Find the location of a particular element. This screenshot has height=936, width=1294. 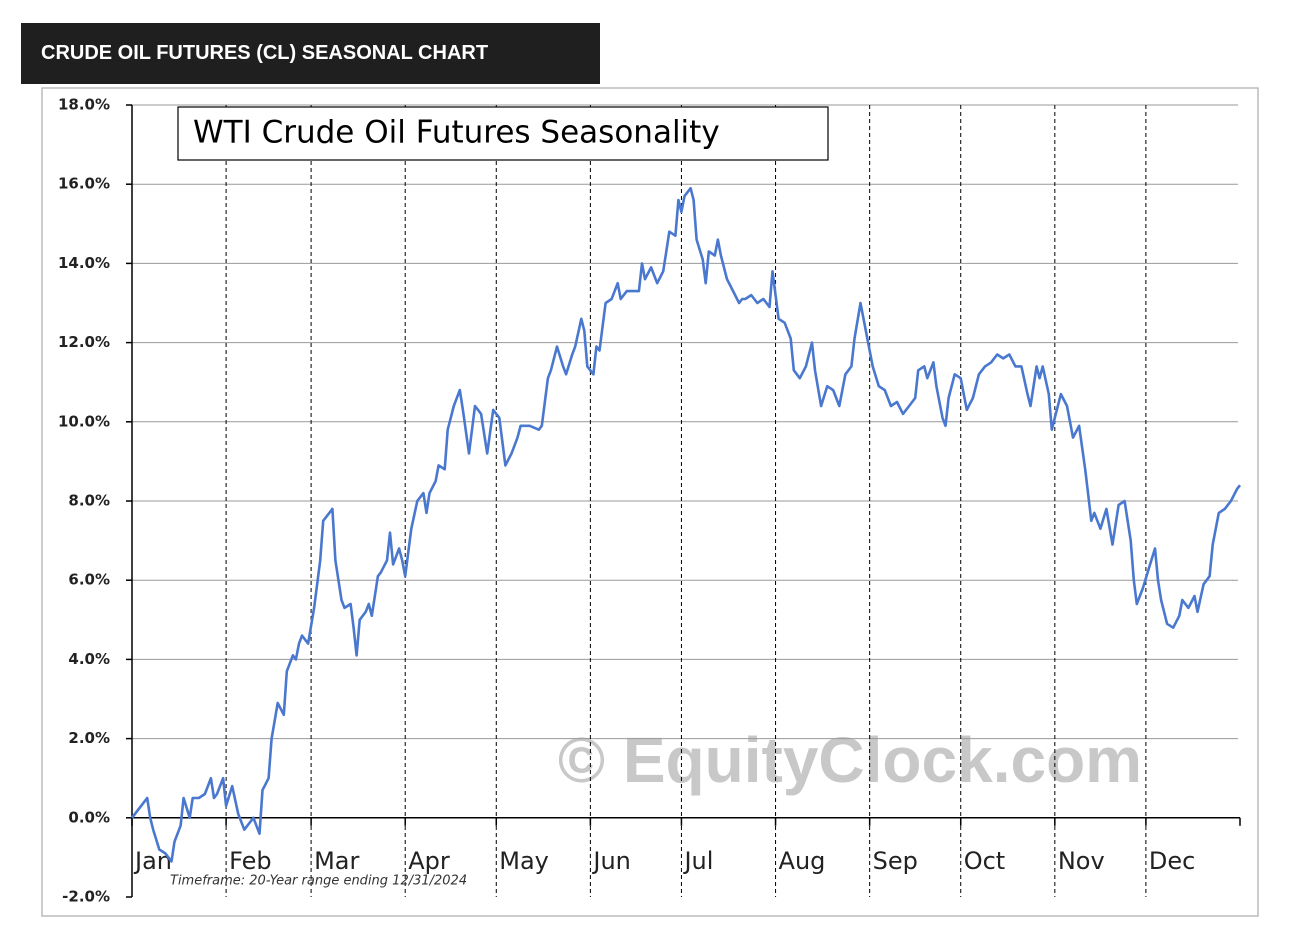

x-tick-label: Jan is located at coordinates (152, 861).